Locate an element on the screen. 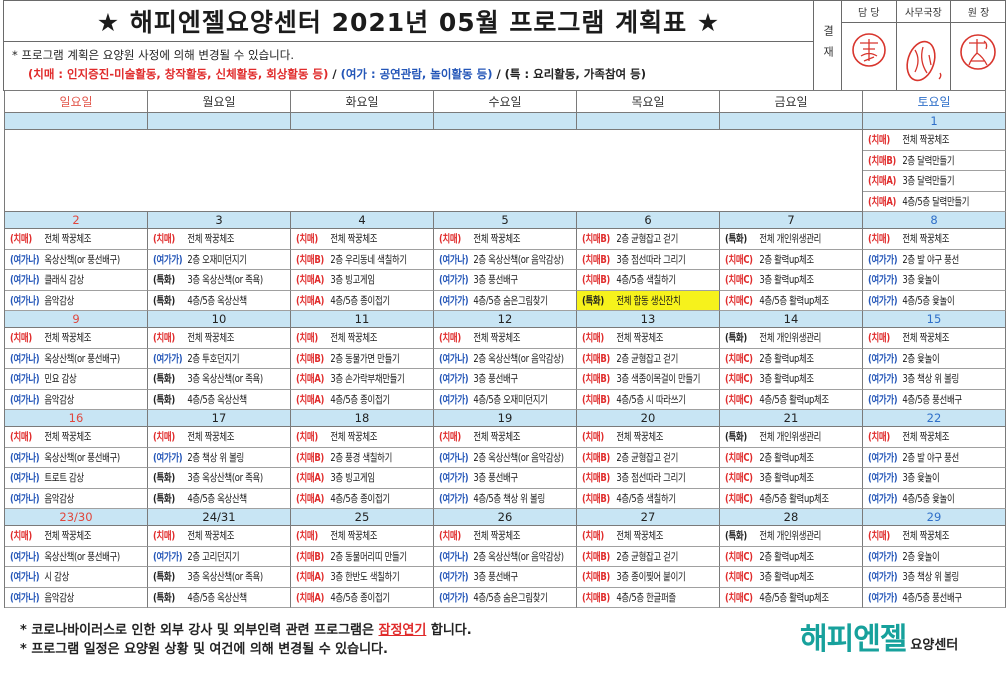 Image resolution: width=1008 pixels, height=677 pixels. activity-entry: (여가가) 4층/5층 풍선배구 is located at coordinates (915, 597).